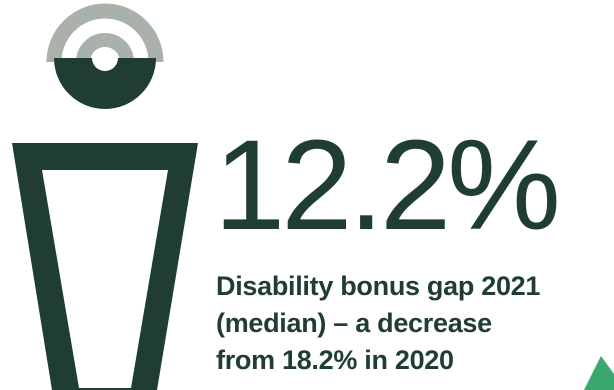 The width and height of the screenshot is (614, 390). I want to click on caption-line: (median) – a decrease, so click(354, 323).